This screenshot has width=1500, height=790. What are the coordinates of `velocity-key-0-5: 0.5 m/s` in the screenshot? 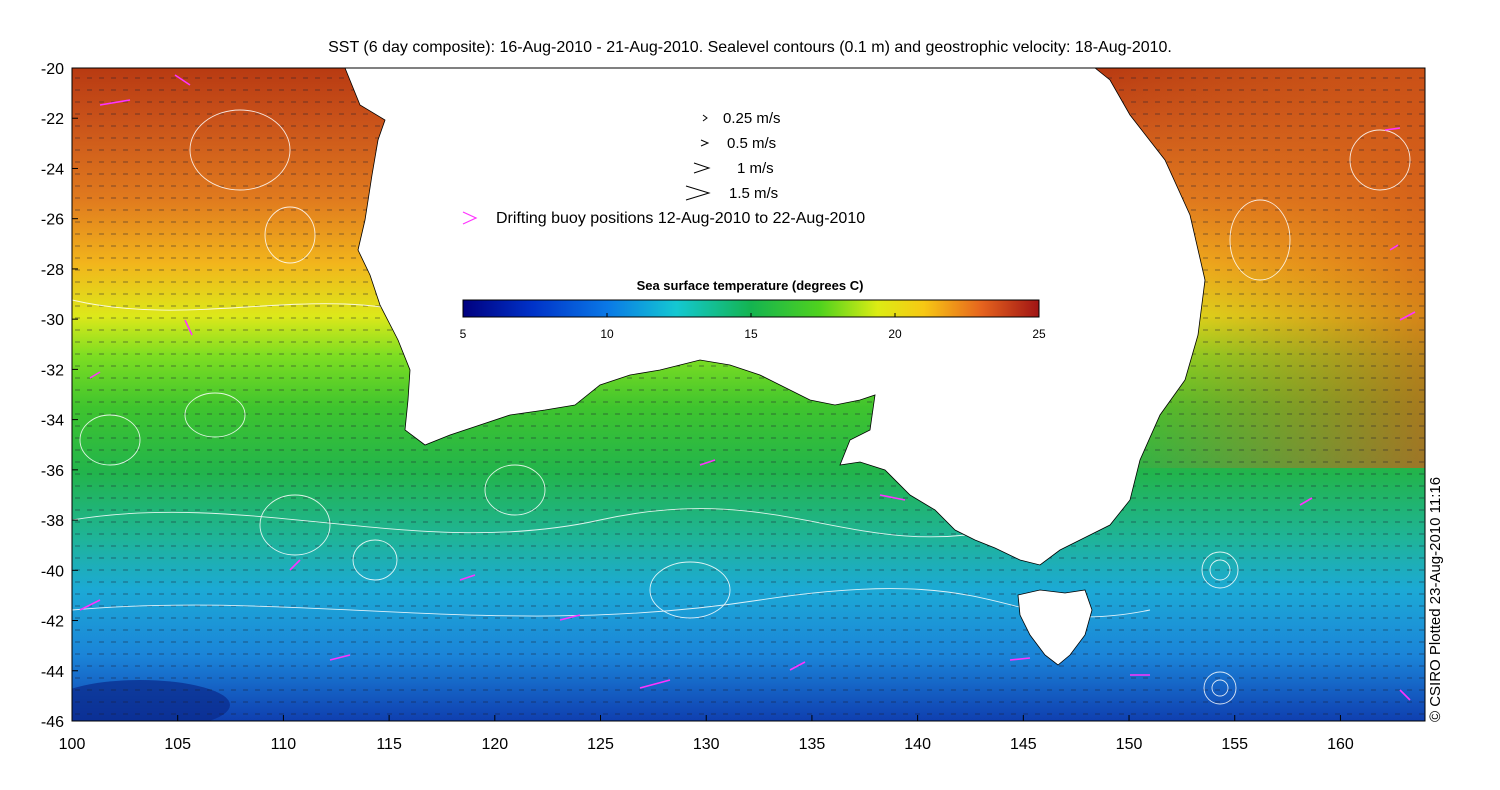 It's located at (738, 143).